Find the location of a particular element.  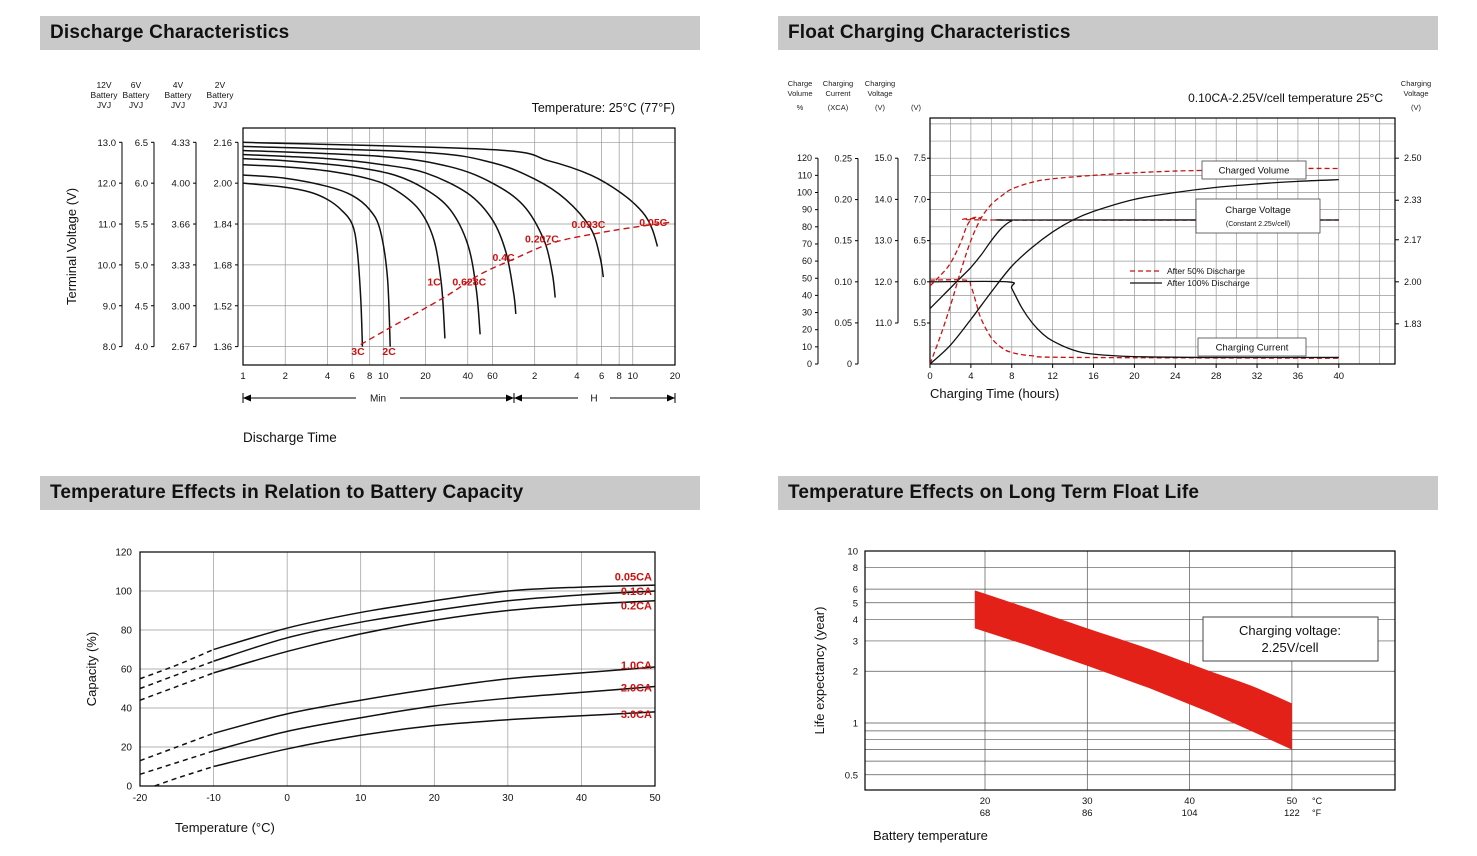

series-label-2C: 2C is located at coordinates (389, 352).